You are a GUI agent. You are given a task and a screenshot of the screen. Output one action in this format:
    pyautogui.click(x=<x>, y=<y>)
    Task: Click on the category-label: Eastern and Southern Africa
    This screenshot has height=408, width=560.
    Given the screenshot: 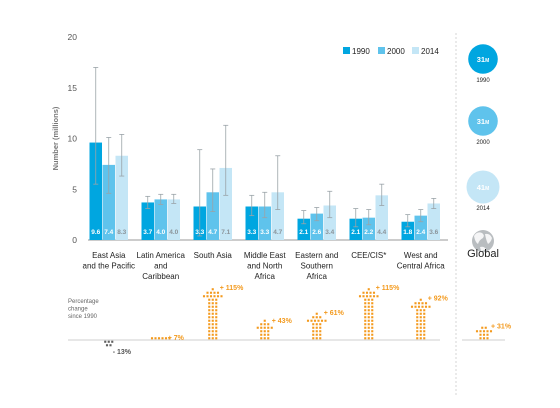 What is the action you would take?
    pyautogui.click(x=316, y=266)
    